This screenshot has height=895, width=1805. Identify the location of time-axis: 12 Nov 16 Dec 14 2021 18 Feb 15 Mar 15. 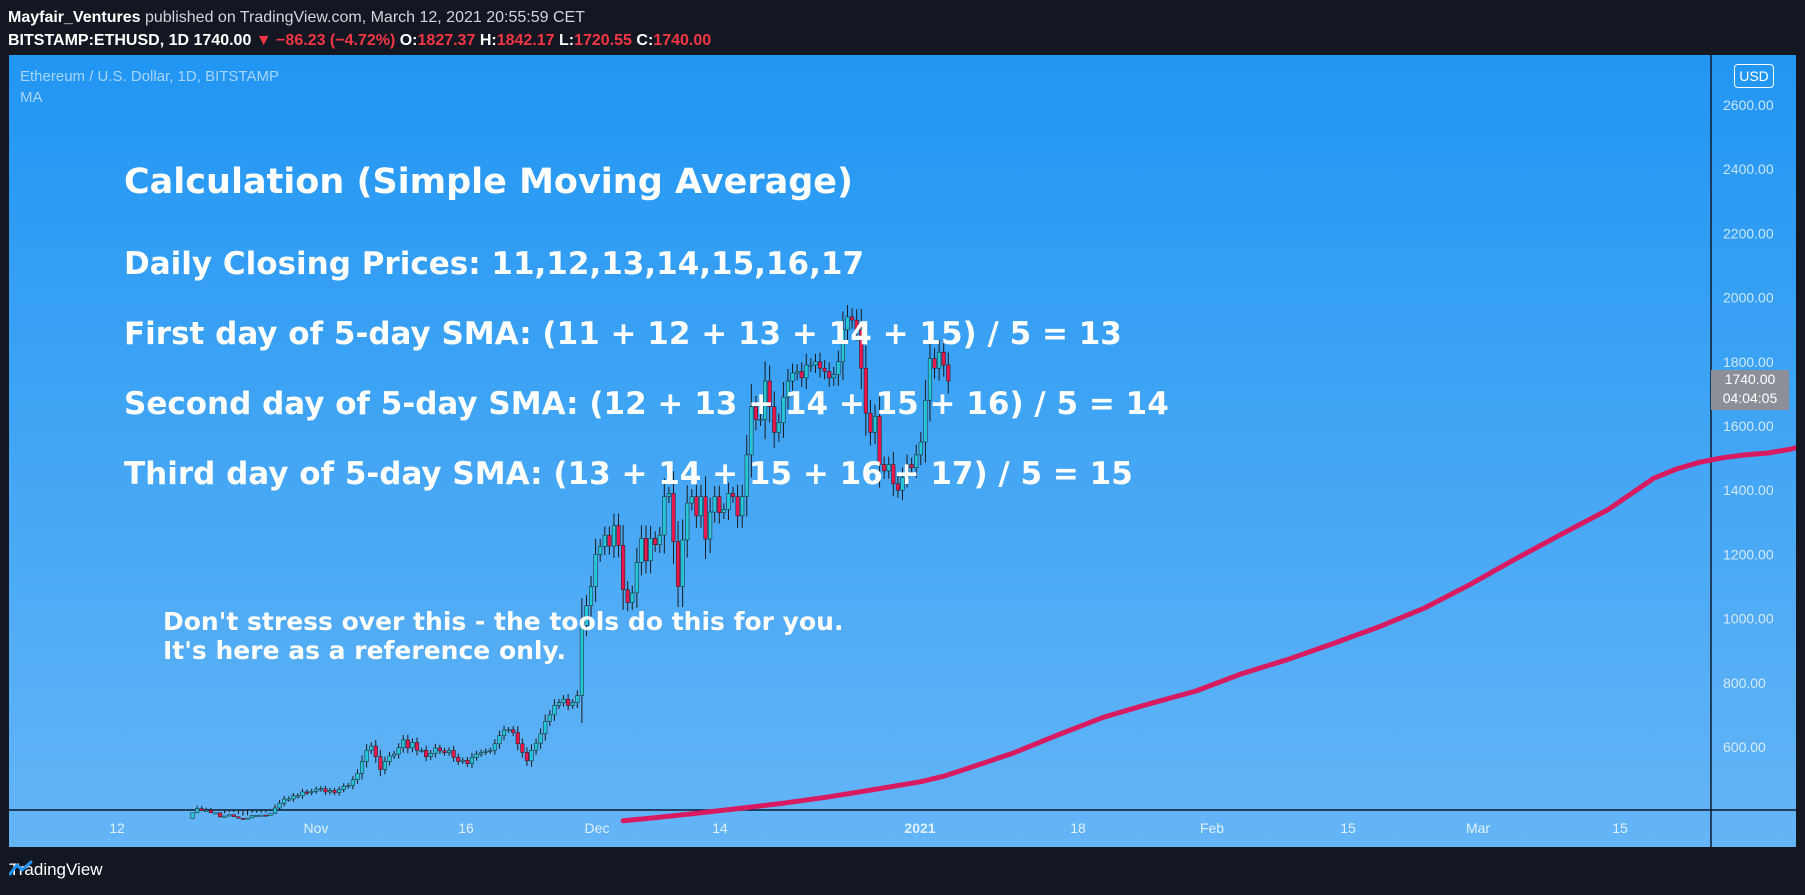
(868, 828).